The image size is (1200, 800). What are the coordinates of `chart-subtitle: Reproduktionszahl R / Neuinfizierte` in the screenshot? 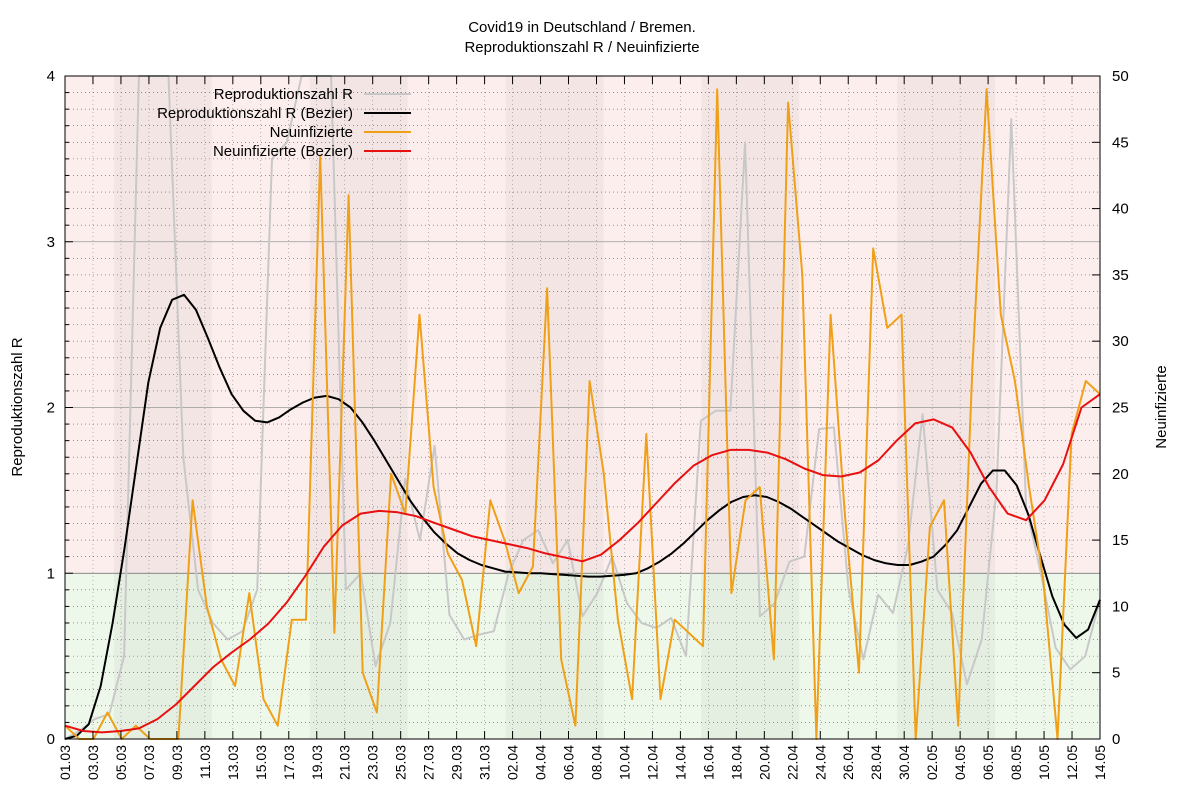 It's located at (581, 47).